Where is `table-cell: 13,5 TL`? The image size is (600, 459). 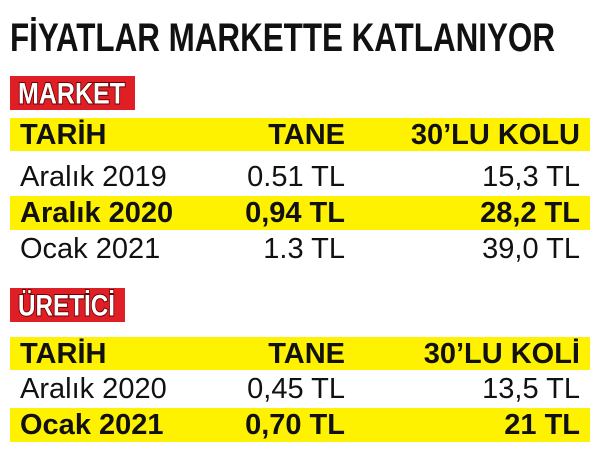
table-cell: 13,5 TL is located at coordinates (531, 389).